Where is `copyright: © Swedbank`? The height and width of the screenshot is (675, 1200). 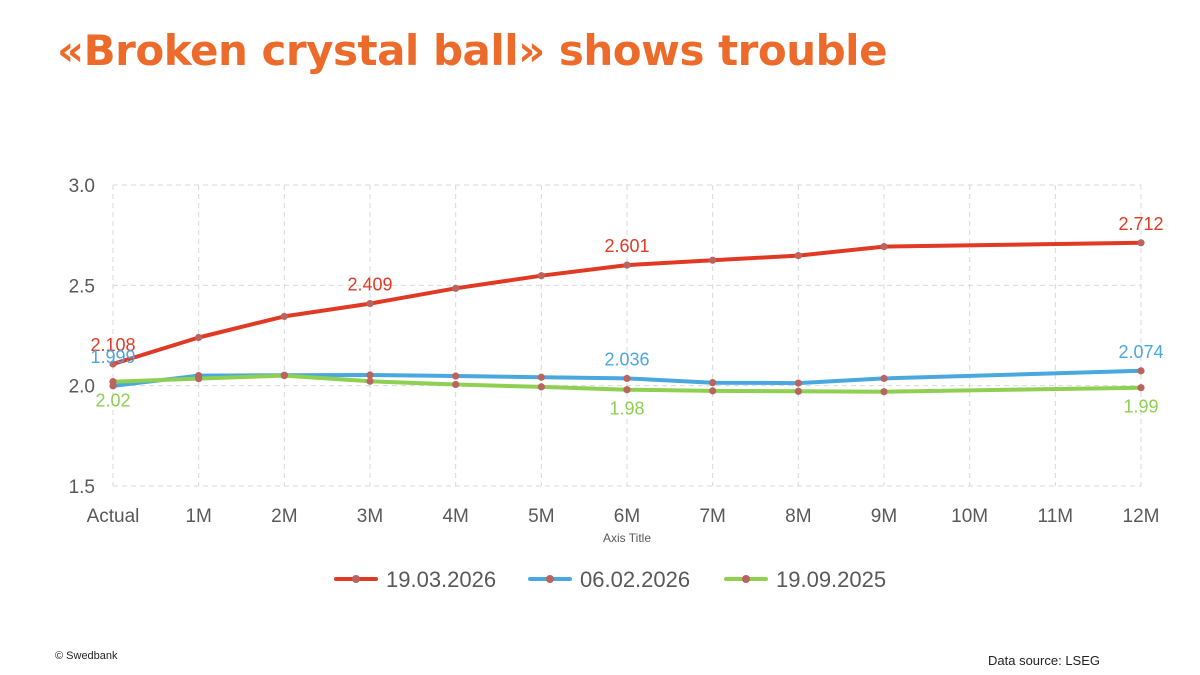 copyright: © Swedbank is located at coordinates (86, 656).